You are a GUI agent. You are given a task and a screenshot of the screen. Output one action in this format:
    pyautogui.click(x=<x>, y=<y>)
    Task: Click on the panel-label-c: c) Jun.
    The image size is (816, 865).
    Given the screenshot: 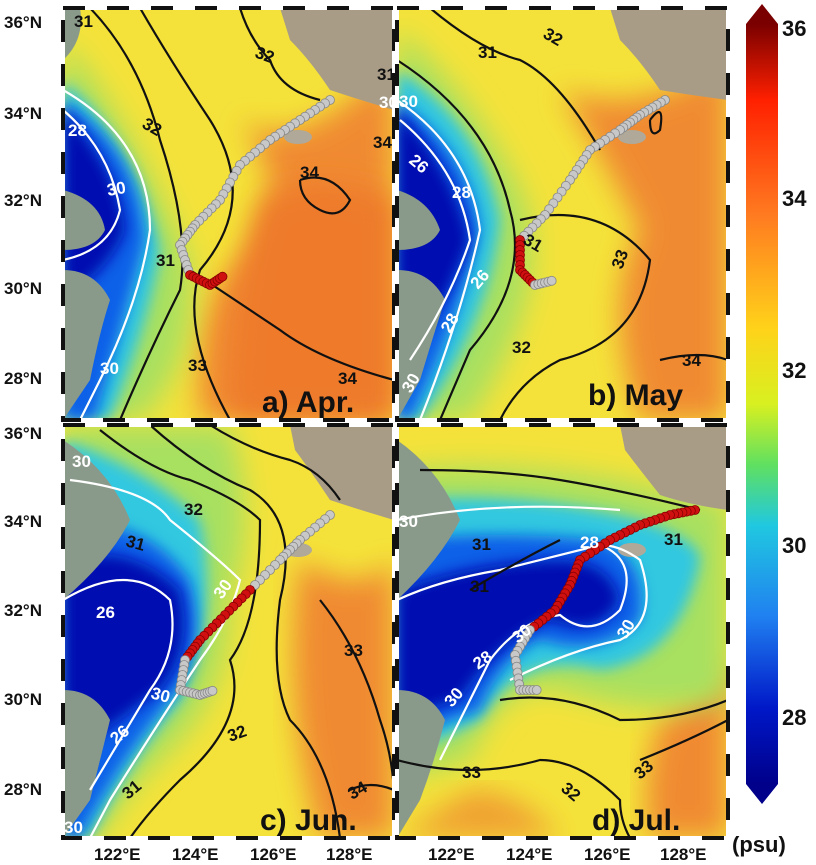 What is the action you would take?
    pyautogui.click(x=308, y=820)
    